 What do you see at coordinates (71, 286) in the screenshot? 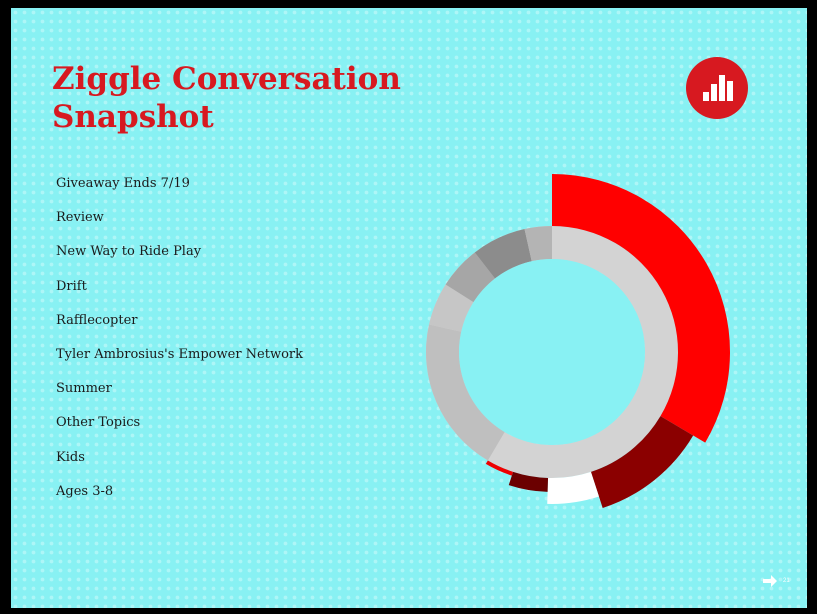
I see `legend-item: Drift` at bounding box center [71, 286].